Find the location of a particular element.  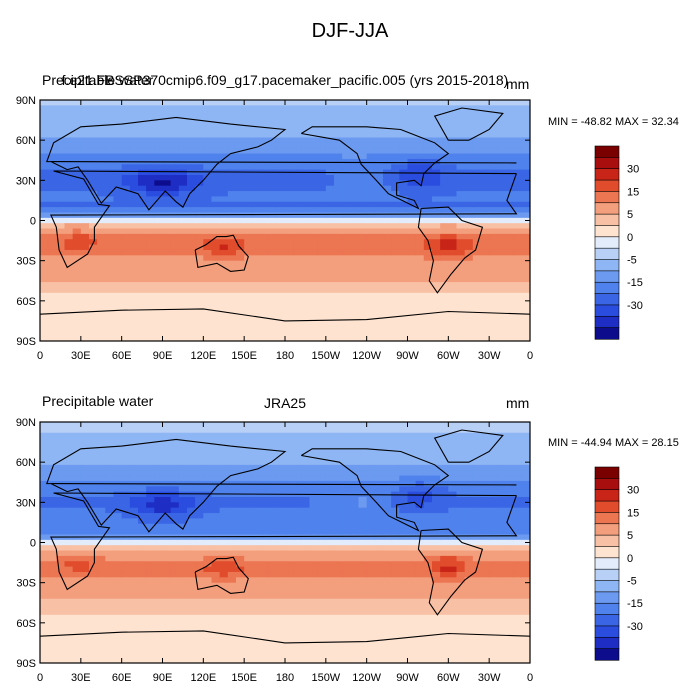

colorbar-tick-label: 0 is located at coordinates (630, 238).